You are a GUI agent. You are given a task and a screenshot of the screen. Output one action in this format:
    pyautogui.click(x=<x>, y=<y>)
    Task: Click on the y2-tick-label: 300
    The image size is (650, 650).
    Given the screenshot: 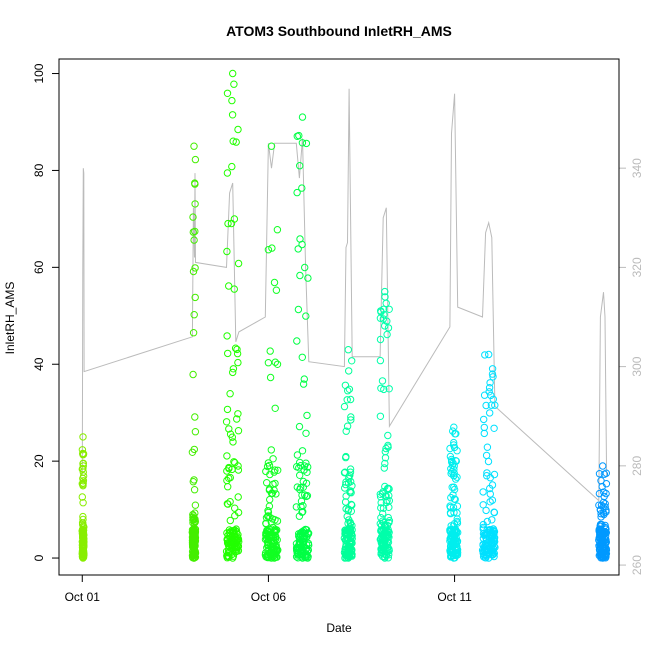 What is the action you would take?
    pyautogui.click(x=637, y=366)
    